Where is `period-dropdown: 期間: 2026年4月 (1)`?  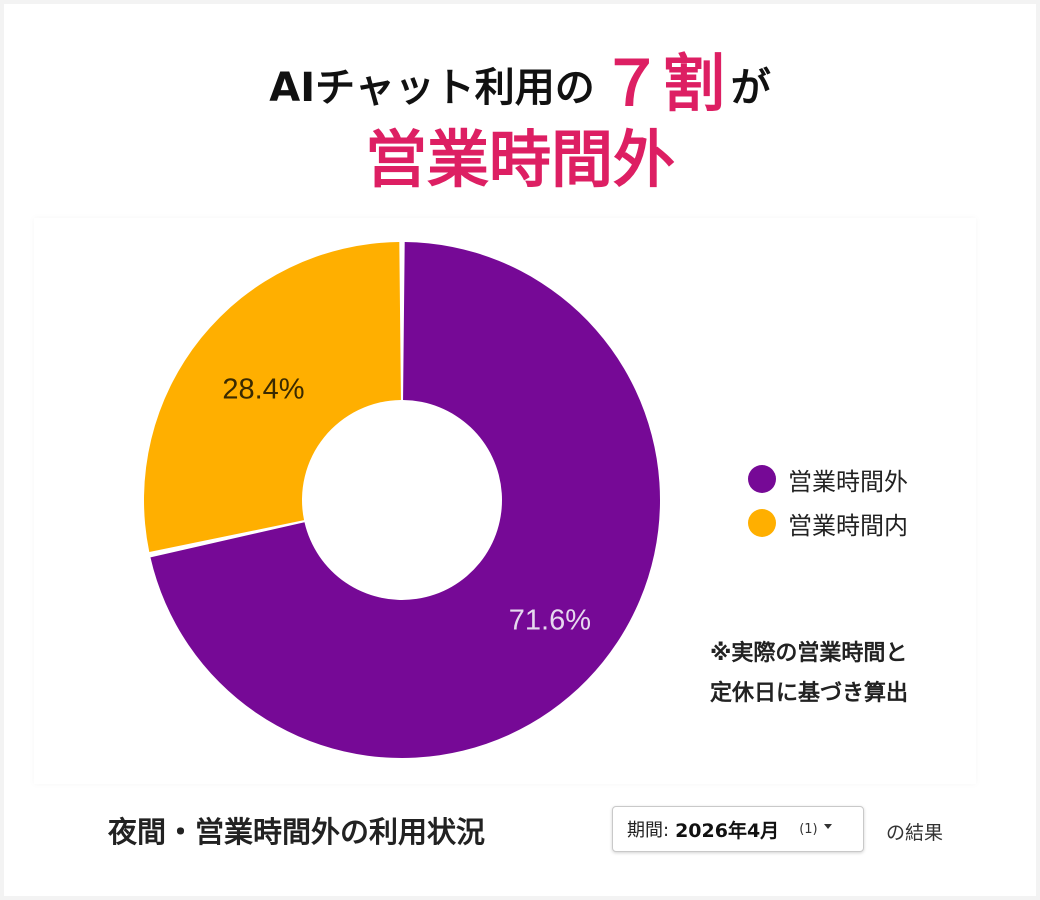
period-dropdown: 期間: 2026年4月 (1) is located at coordinates (738, 829).